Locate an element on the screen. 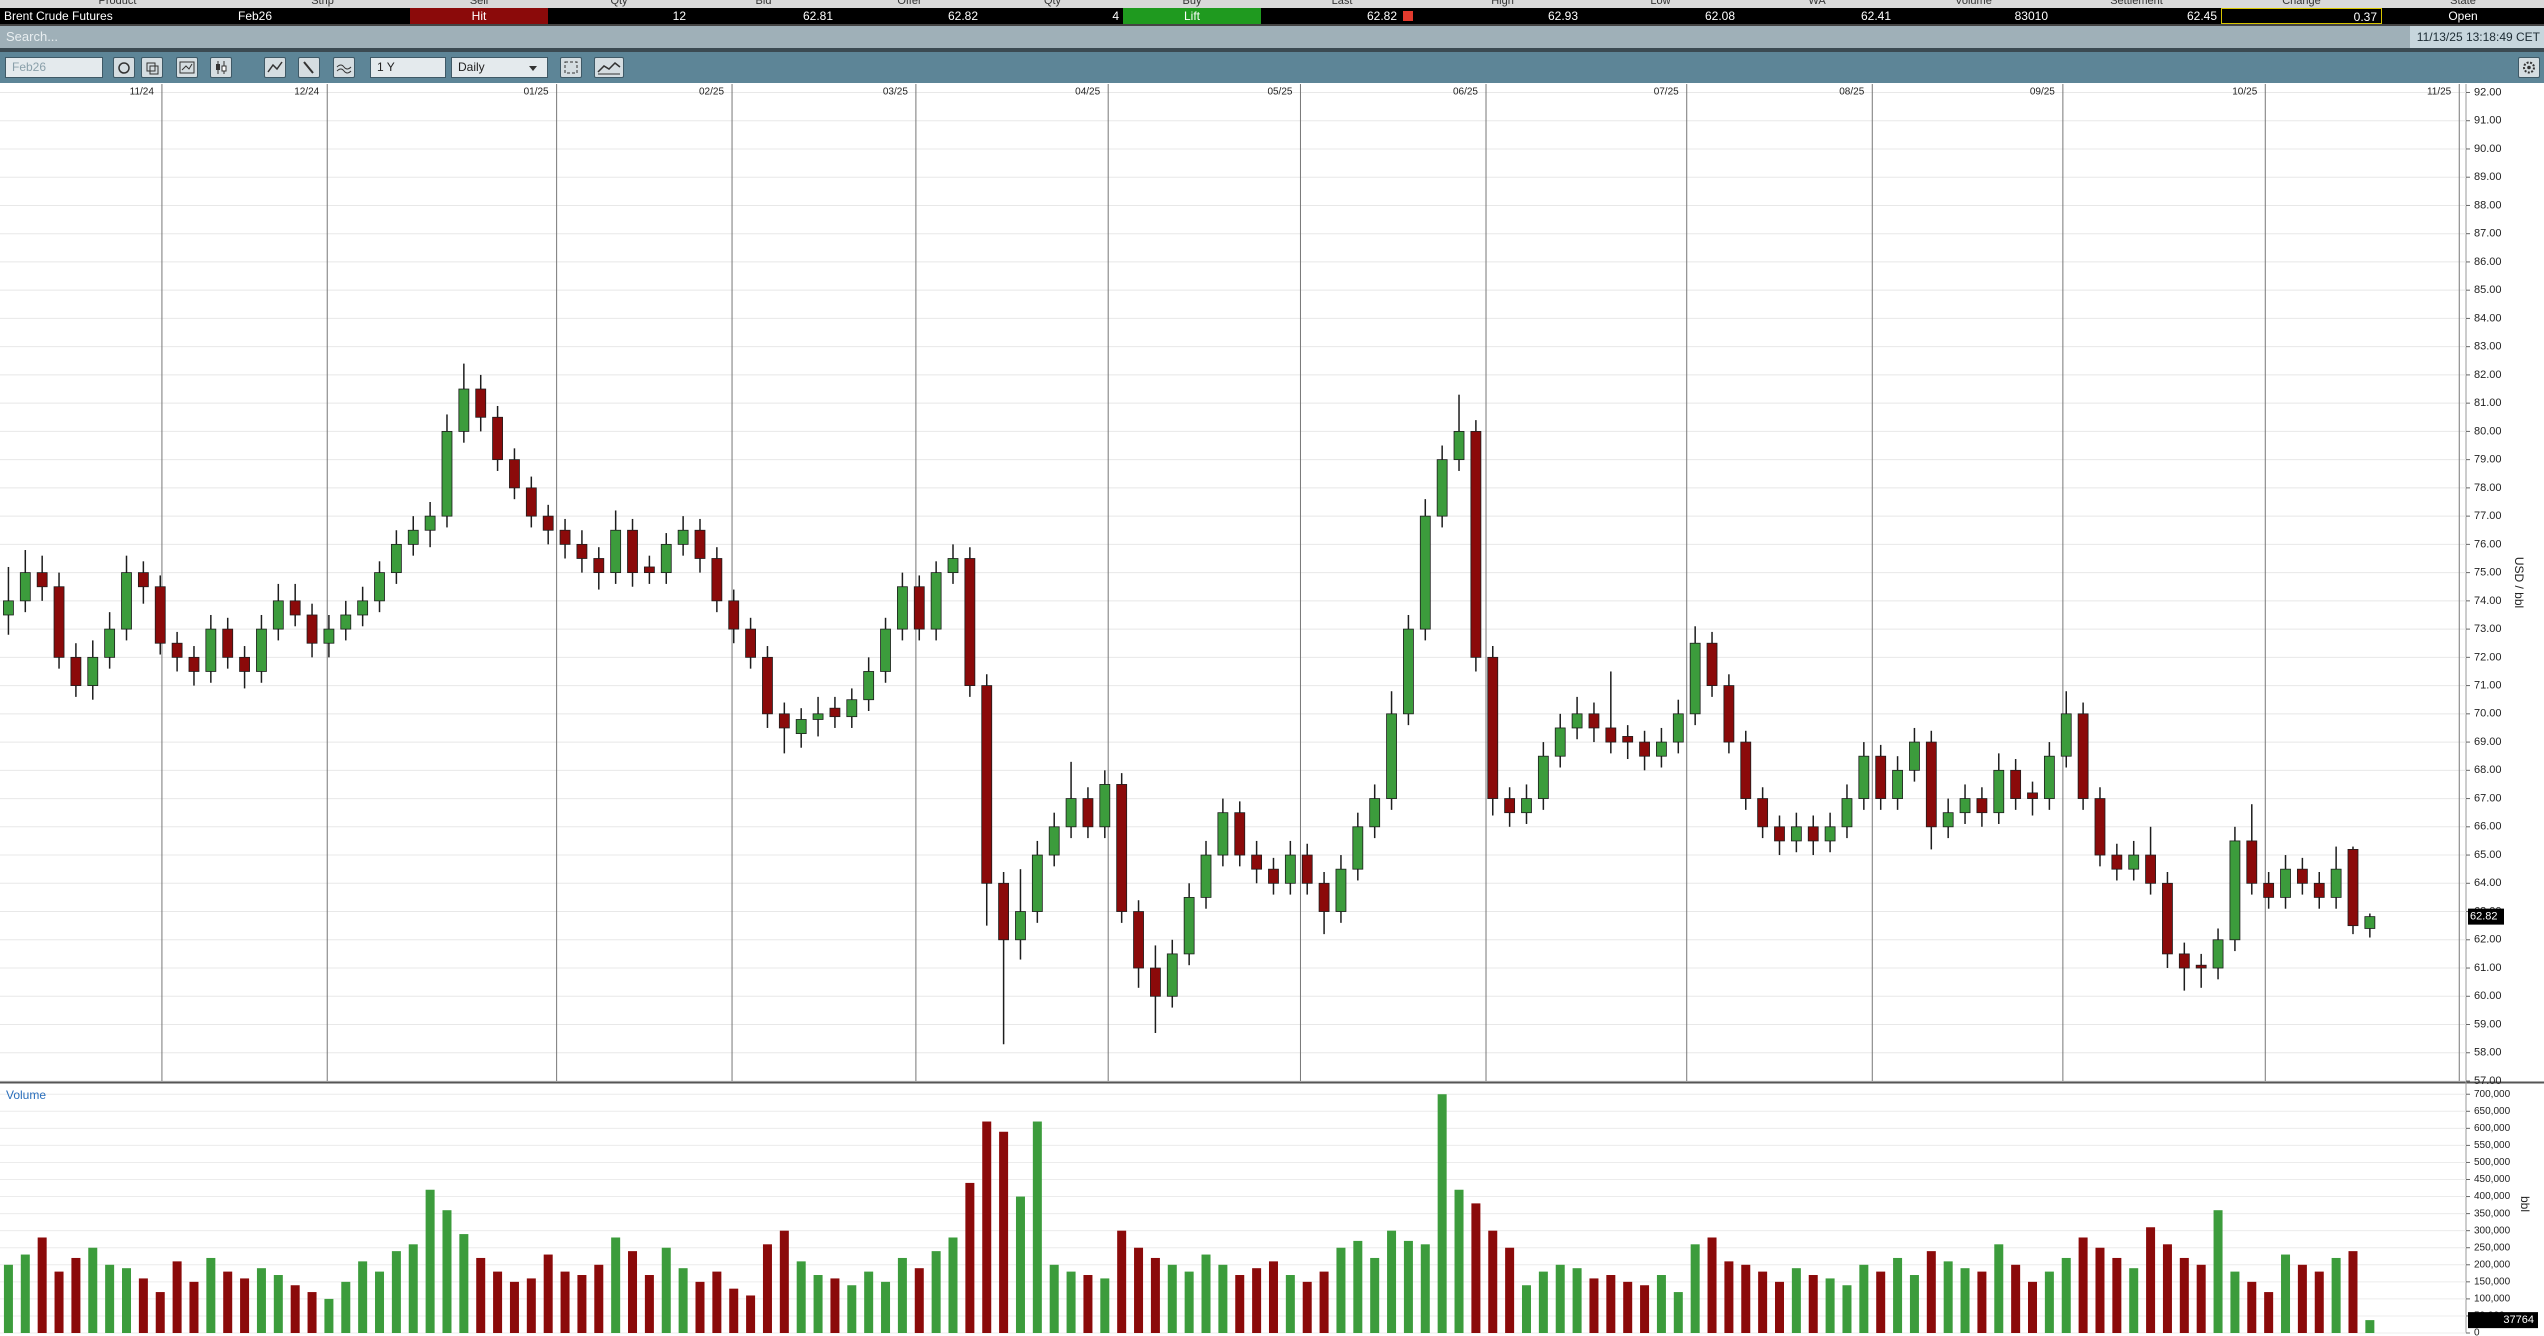  market-cell: Brent Crude Futures is located at coordinates (58, 16).